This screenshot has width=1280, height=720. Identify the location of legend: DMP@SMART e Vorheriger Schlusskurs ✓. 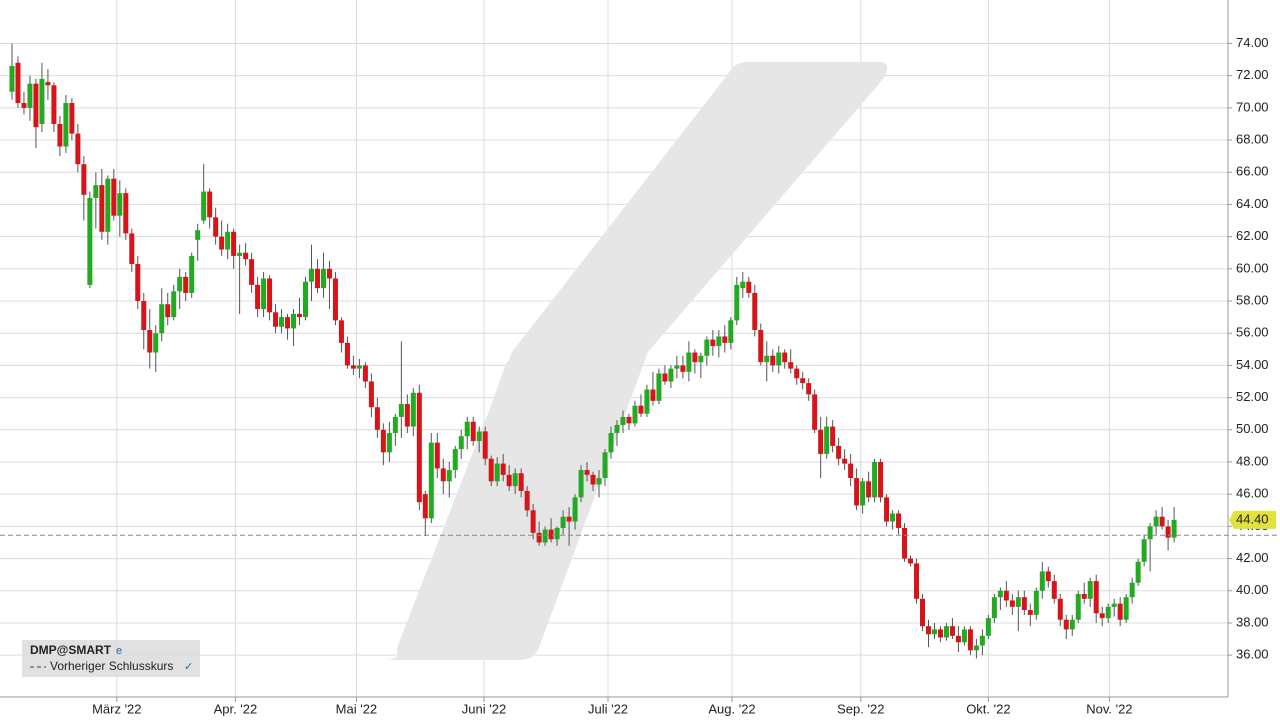
(111, 658).